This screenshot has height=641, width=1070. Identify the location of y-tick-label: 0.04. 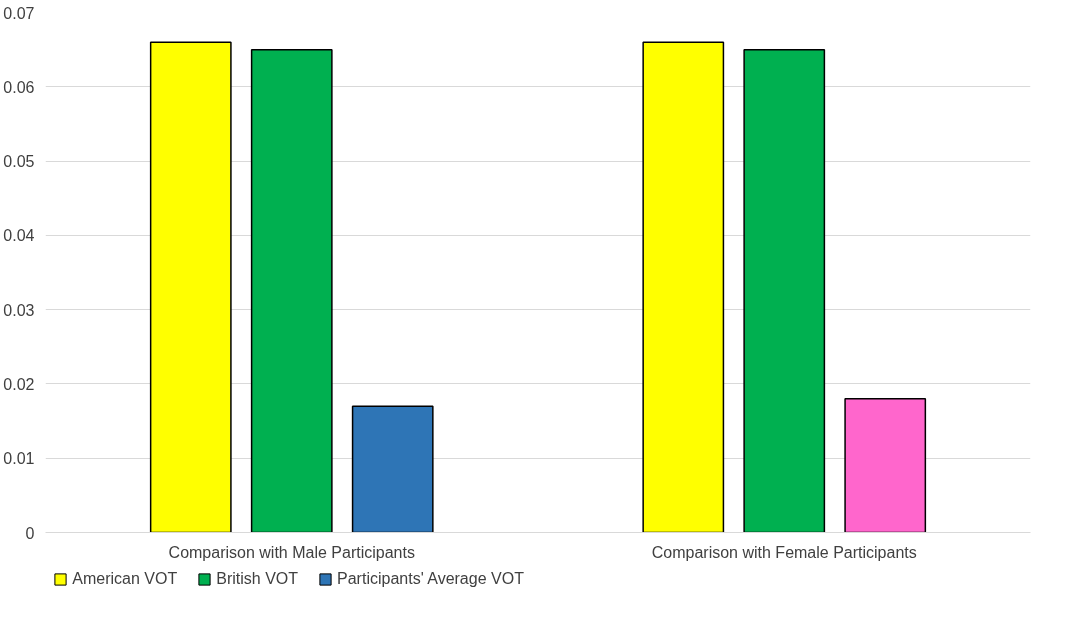
(19, 236).